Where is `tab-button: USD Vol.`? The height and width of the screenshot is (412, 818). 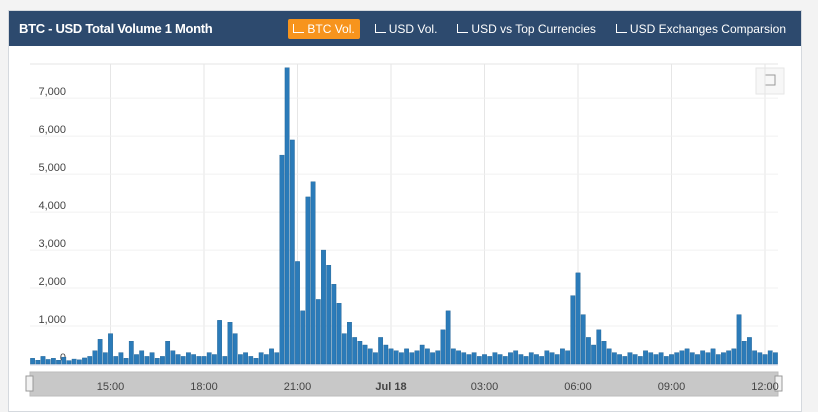
tab-button: USD Vol. is located at coordinates (406, 29).